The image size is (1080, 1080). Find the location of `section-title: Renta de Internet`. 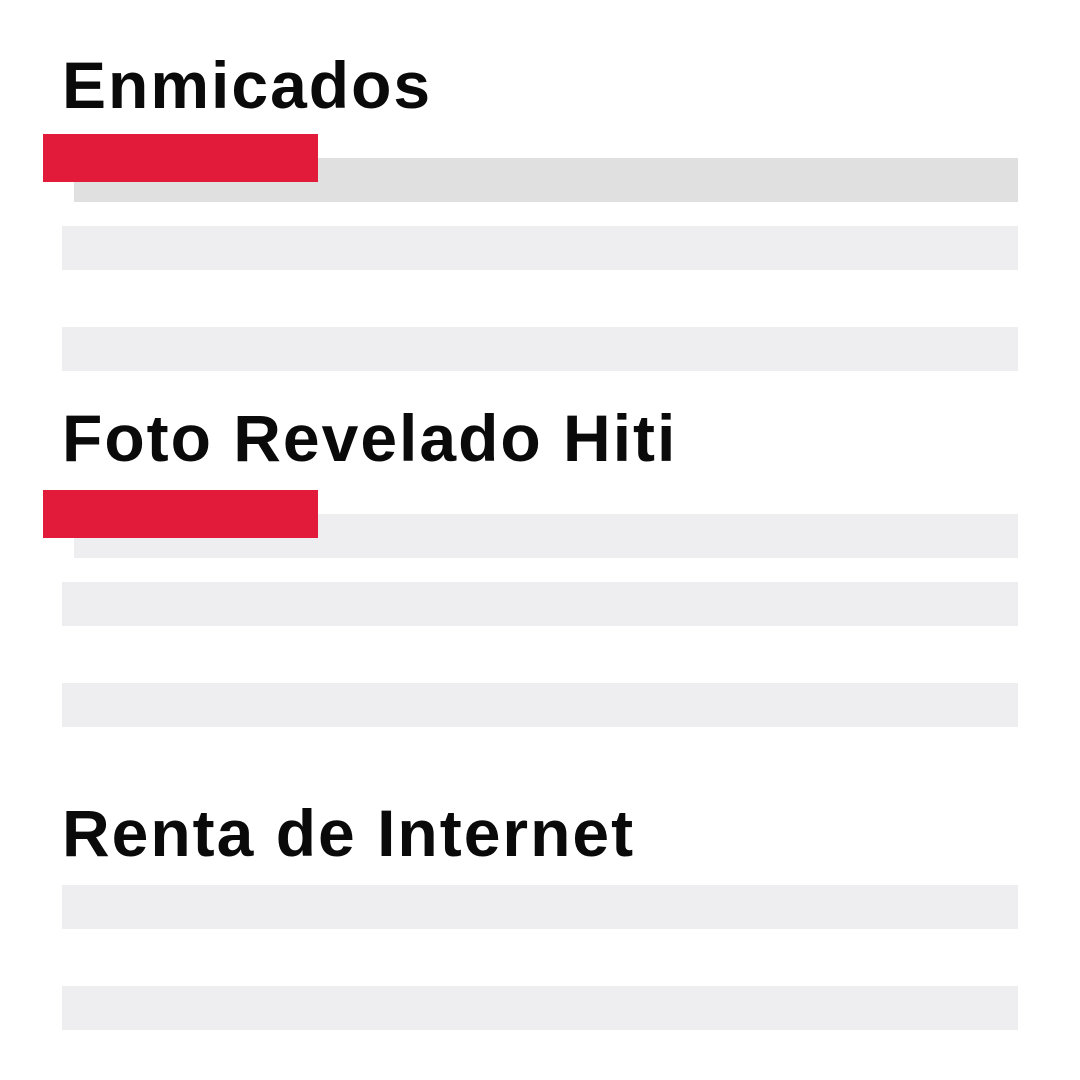

section-title: Renta de Internet is located at coordinates (349, 833).